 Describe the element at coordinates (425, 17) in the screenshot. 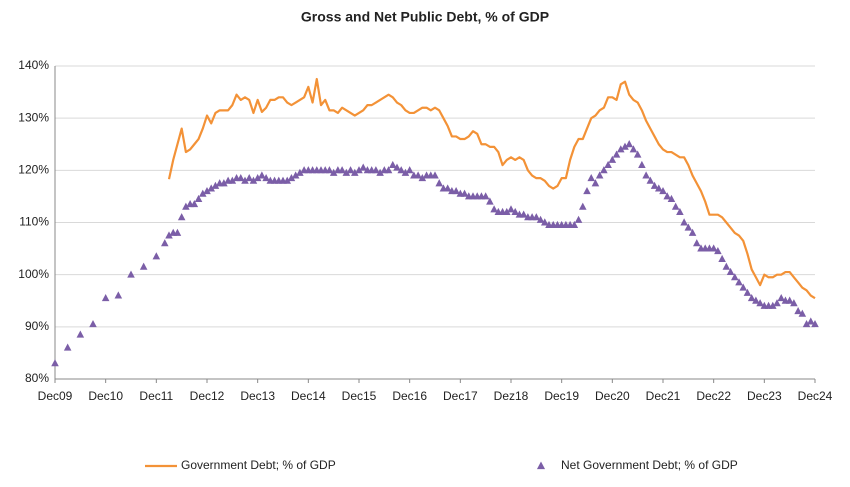

I see `chart-title: Gross and Net Public Debt, % of GDP` at that location.